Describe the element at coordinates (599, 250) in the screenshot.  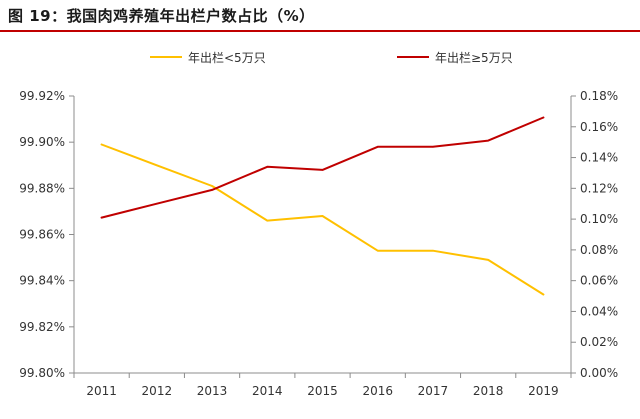
I see `right-tick-label: 0.08%` at that location.